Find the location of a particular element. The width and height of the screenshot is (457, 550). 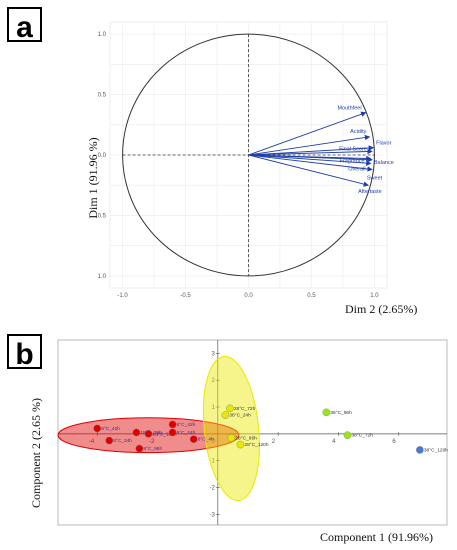

vector-label: Overall is located at coordinates (356, 169).